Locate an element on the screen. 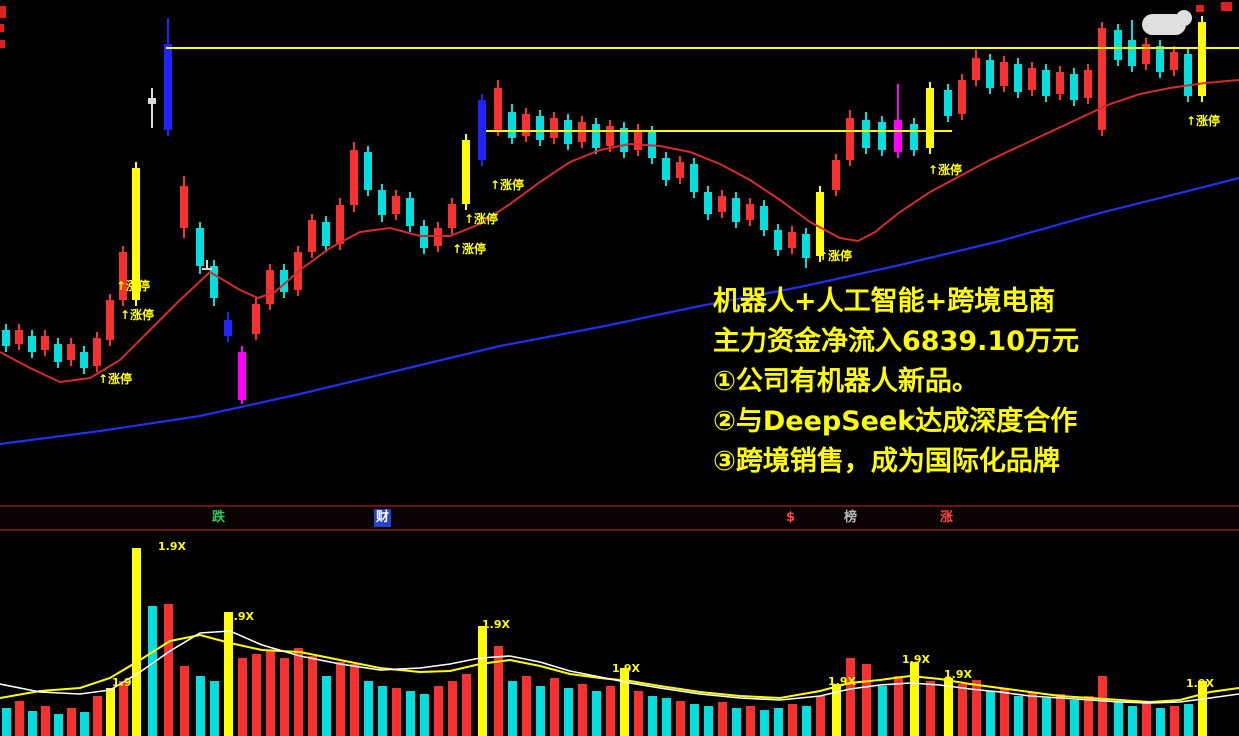 This screenshot has height=736, width=1239. band-label: 涨 is located at coordinates (947, 517).